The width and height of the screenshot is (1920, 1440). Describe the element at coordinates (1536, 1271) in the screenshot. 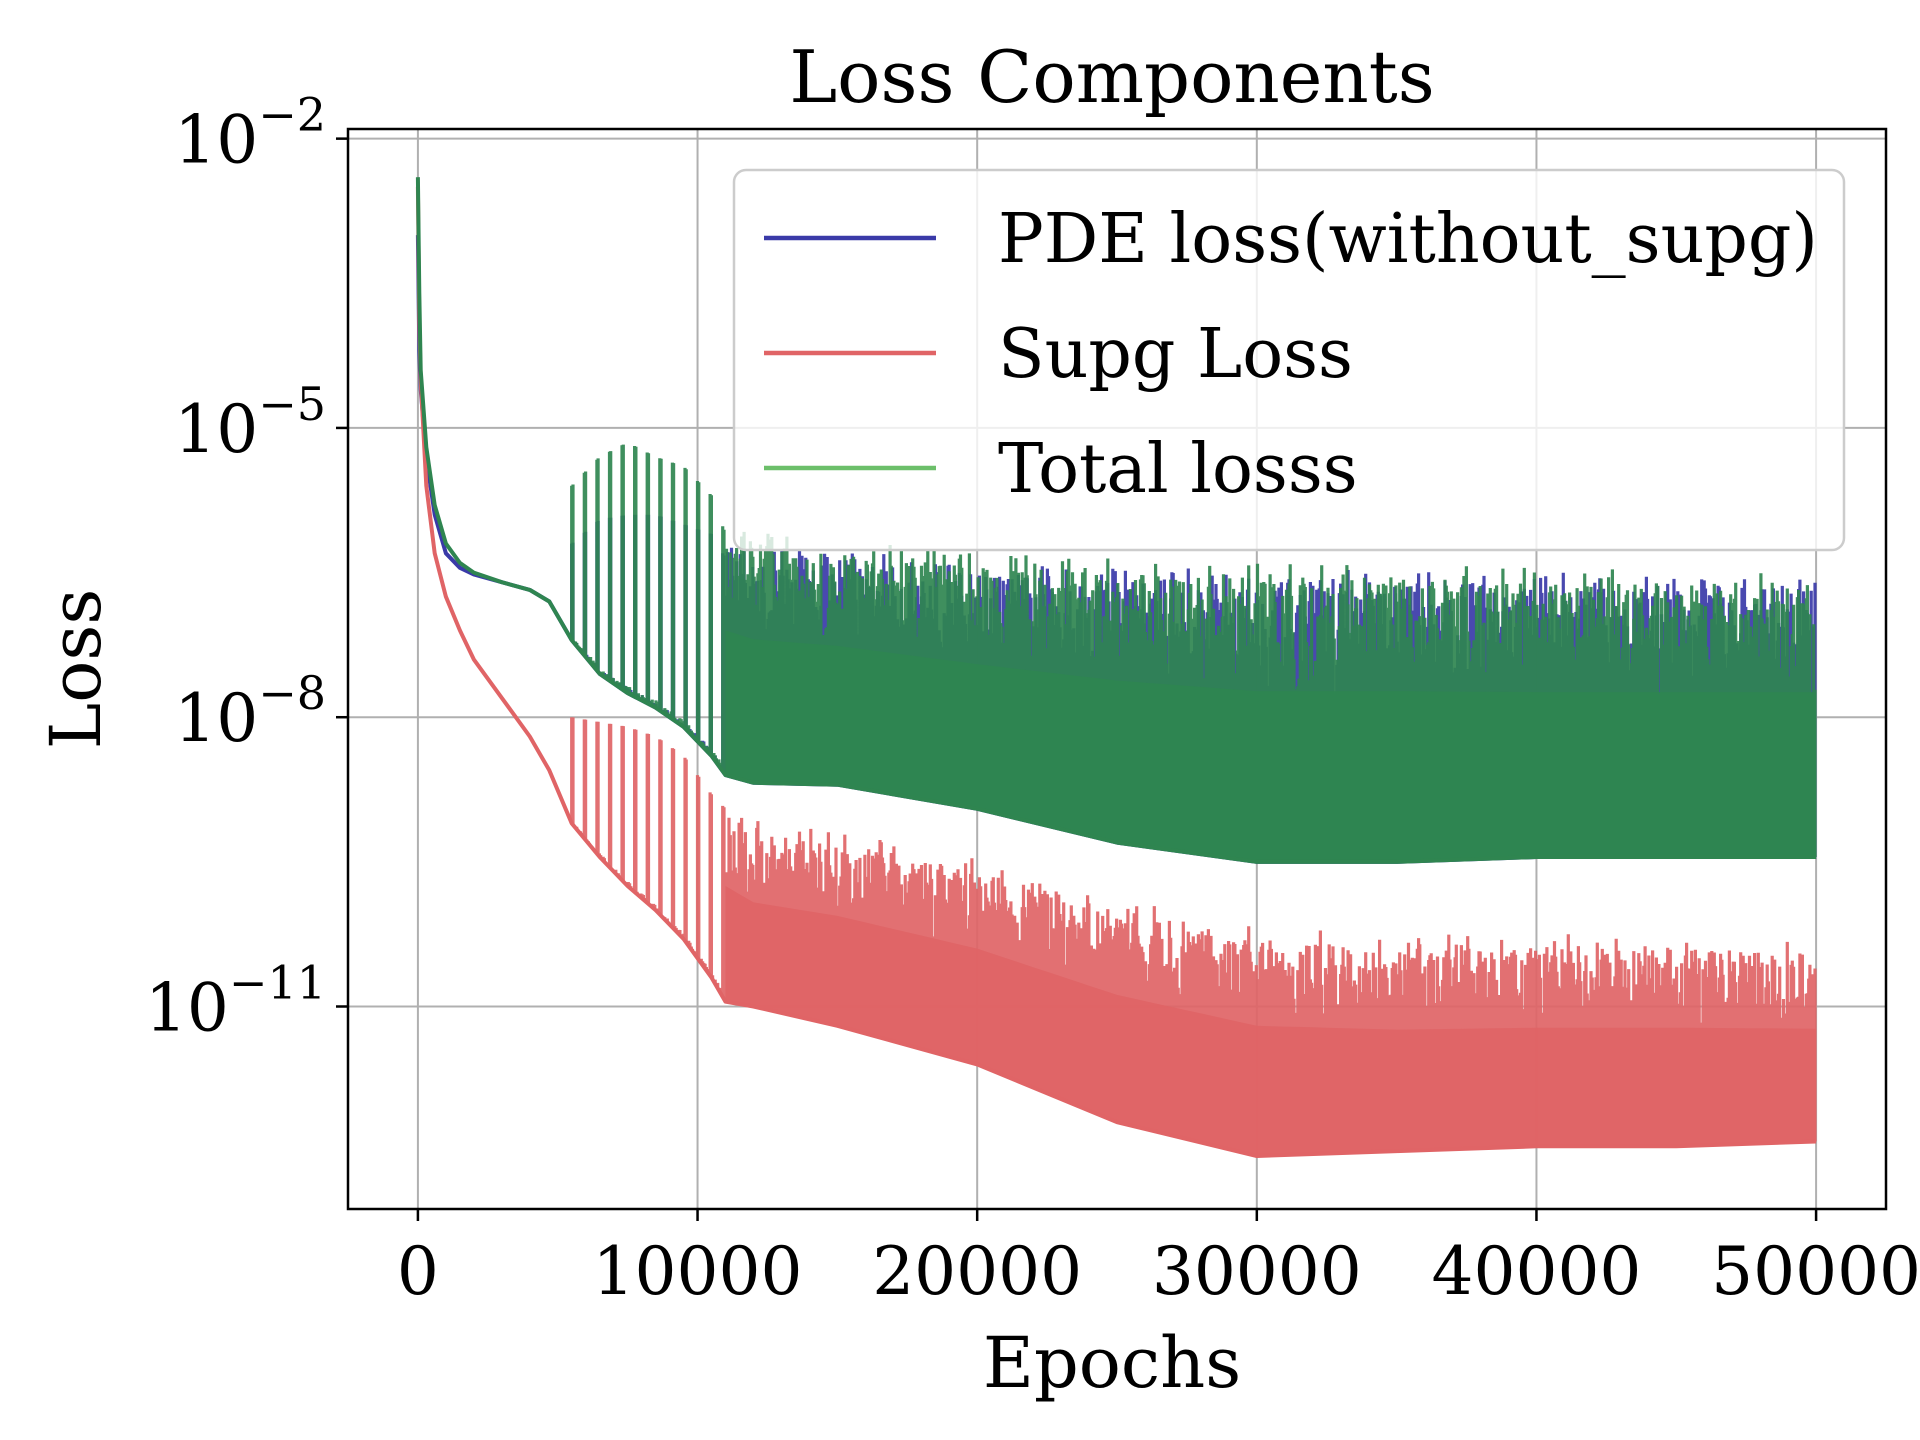

I see `x-tick-label-4: 40000` at that location.